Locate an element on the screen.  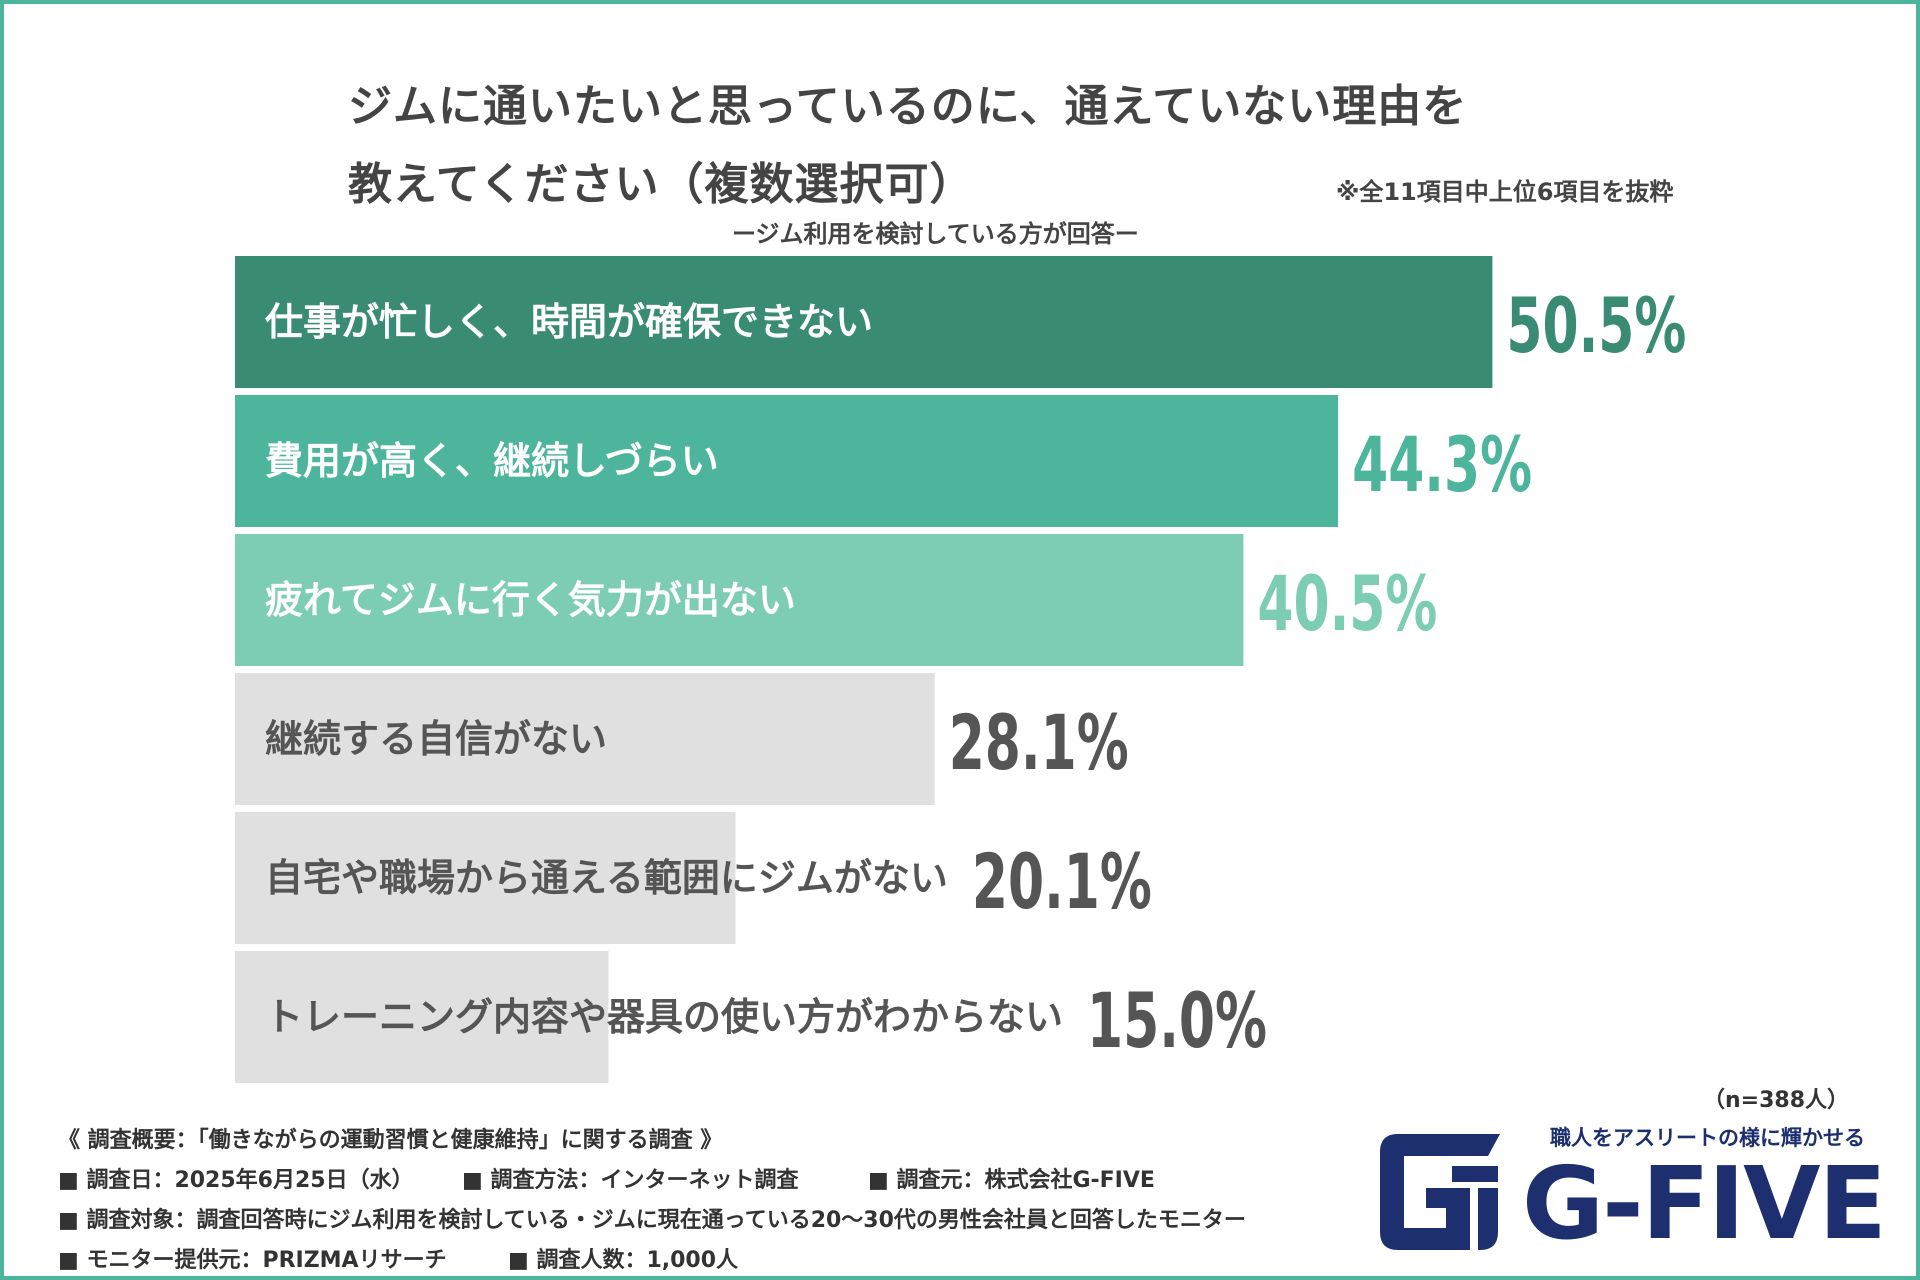
survey-source: ■ 調査元：株式会社G-FIVE is located at coordinates (1011, 1180).